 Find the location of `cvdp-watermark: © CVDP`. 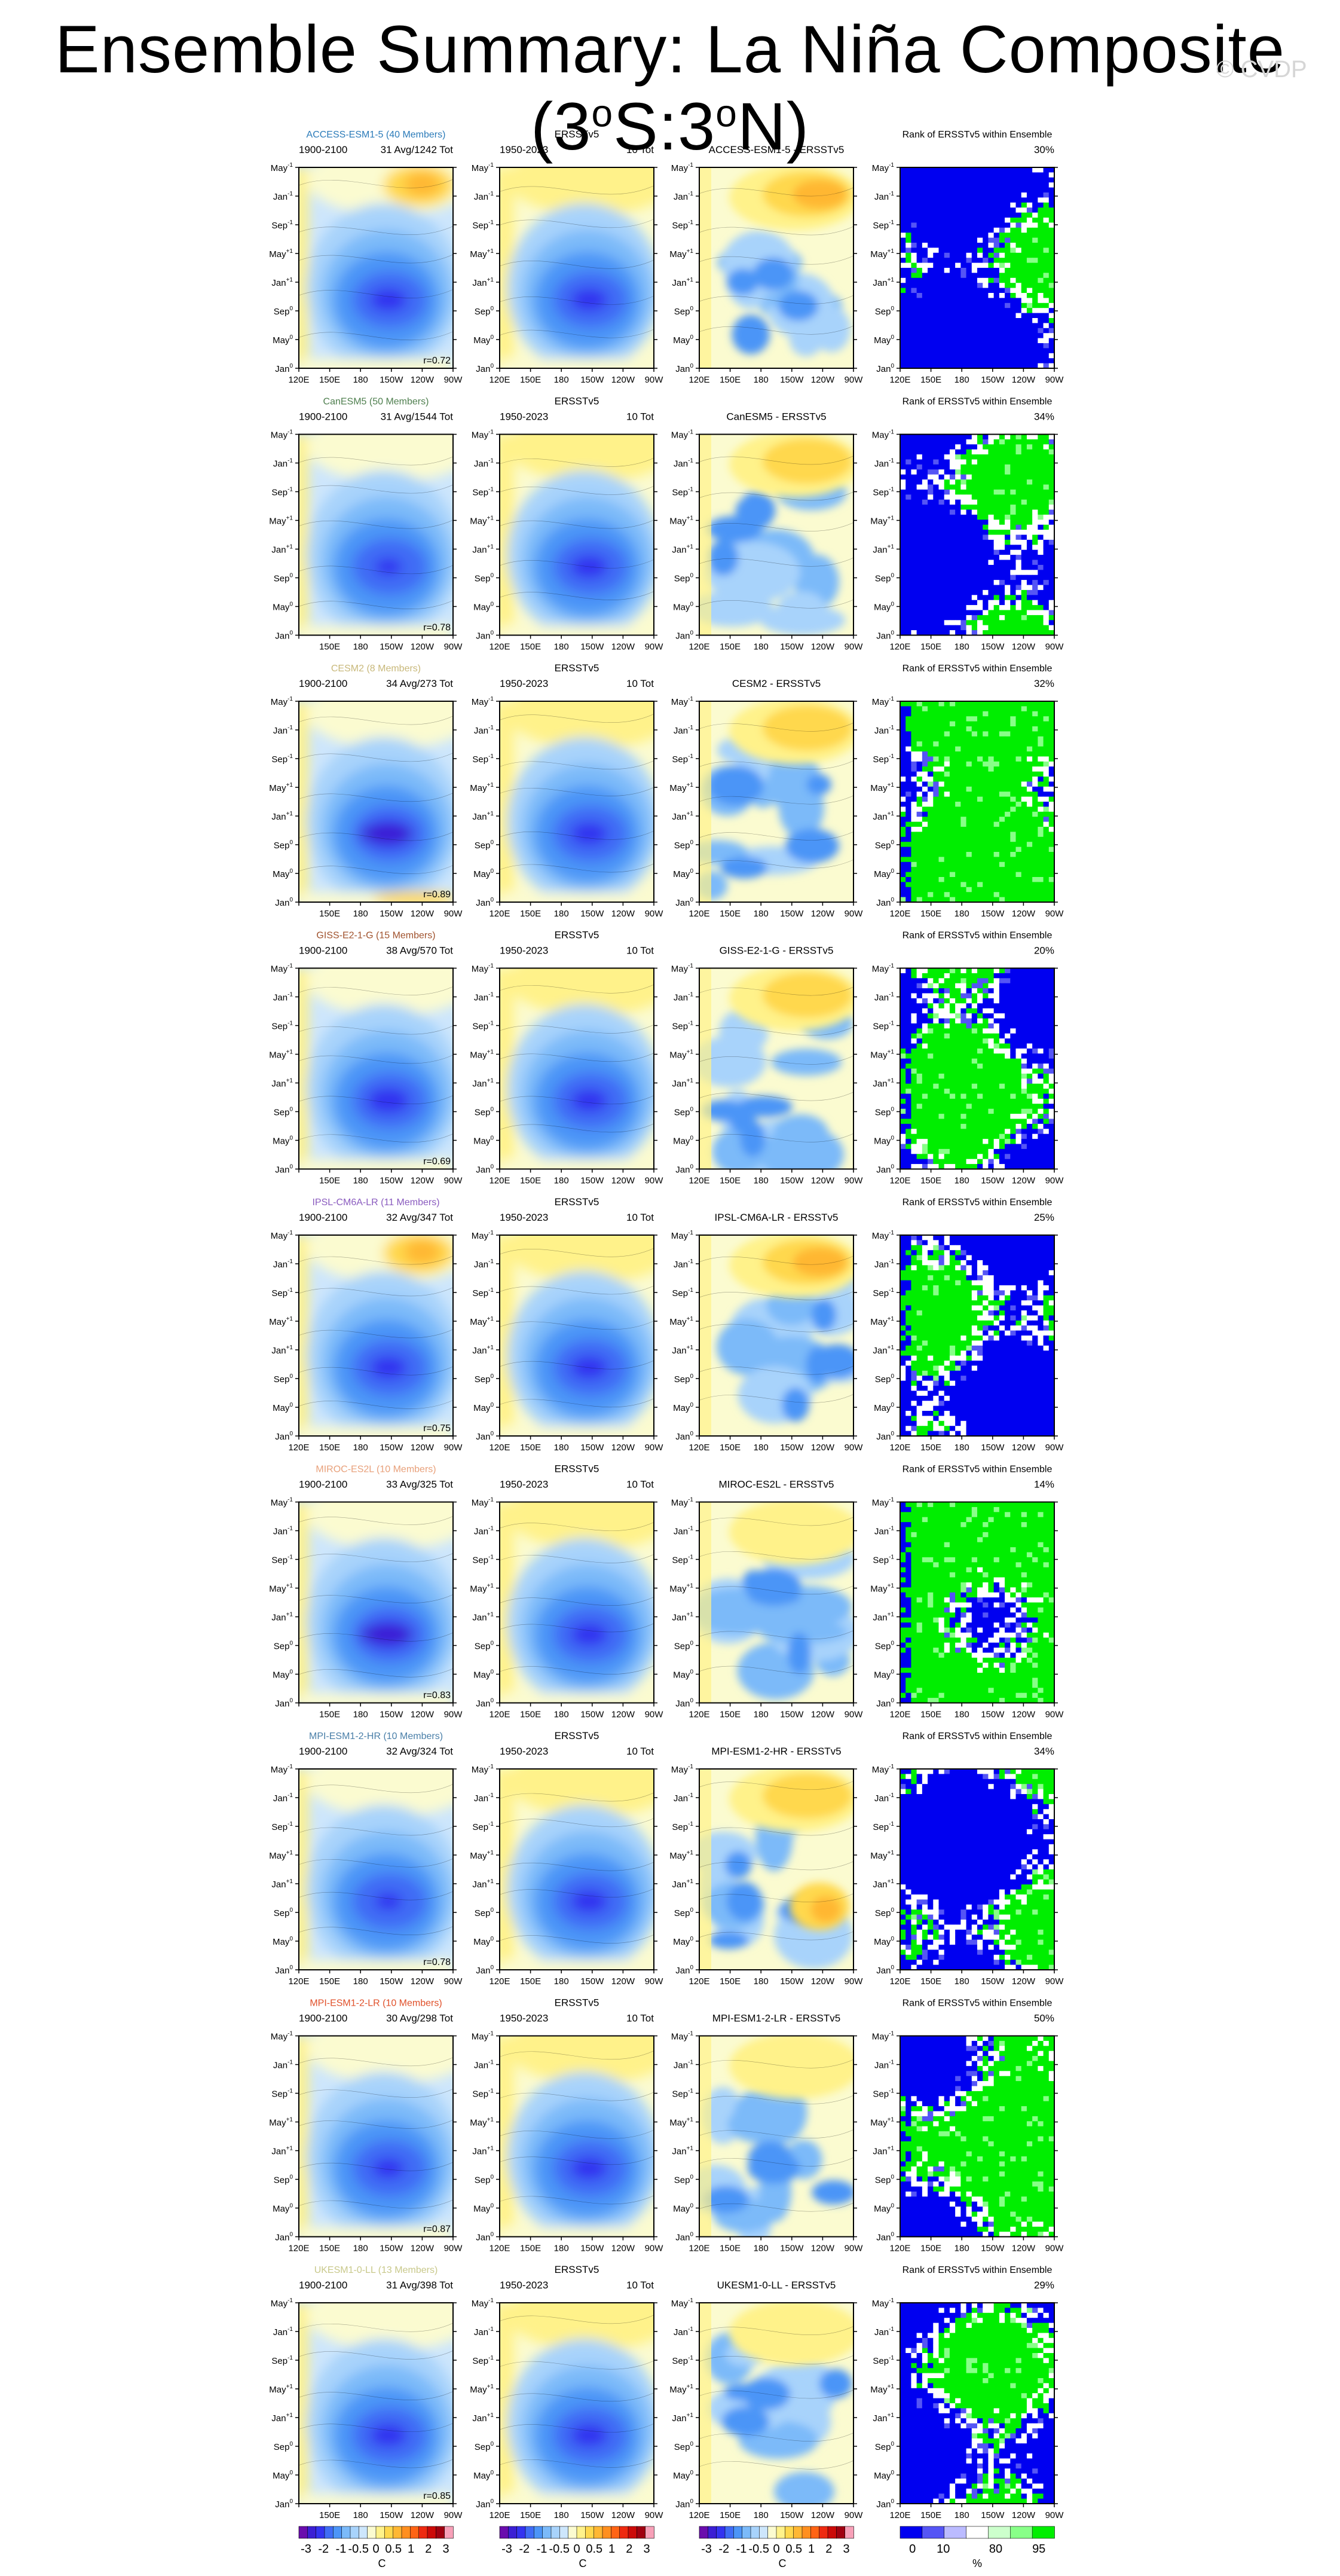

cvdp-watermark: © CVDP is located at coordinates (1262, 69).